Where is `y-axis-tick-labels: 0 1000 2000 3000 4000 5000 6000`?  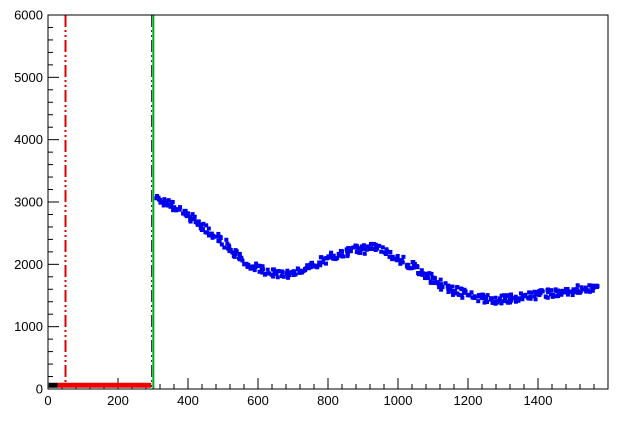 y-axis-tick-labels: 0 1000 2000 3000 4000 5000 6000 is located at coordinates (28, 202).